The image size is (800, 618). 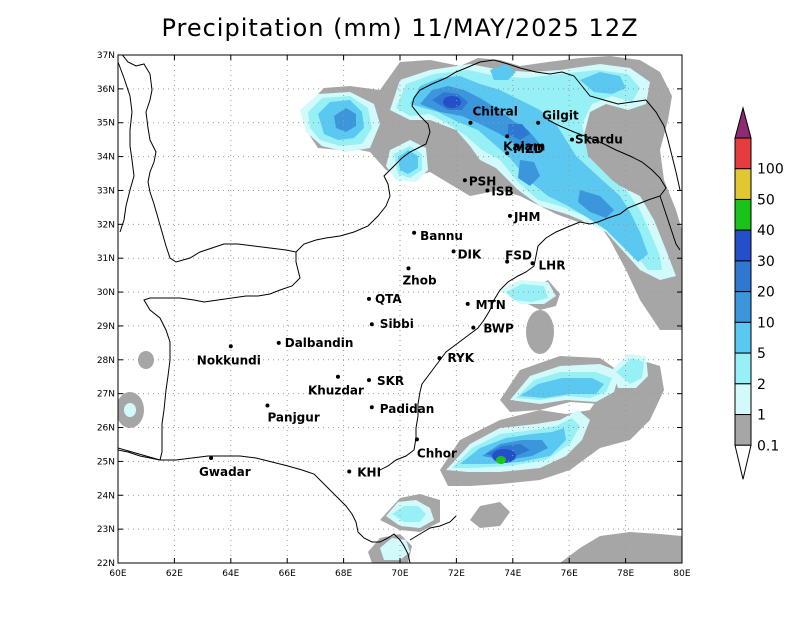 I want to click on x-tick-label: 66E, so click(x=287, y=574).